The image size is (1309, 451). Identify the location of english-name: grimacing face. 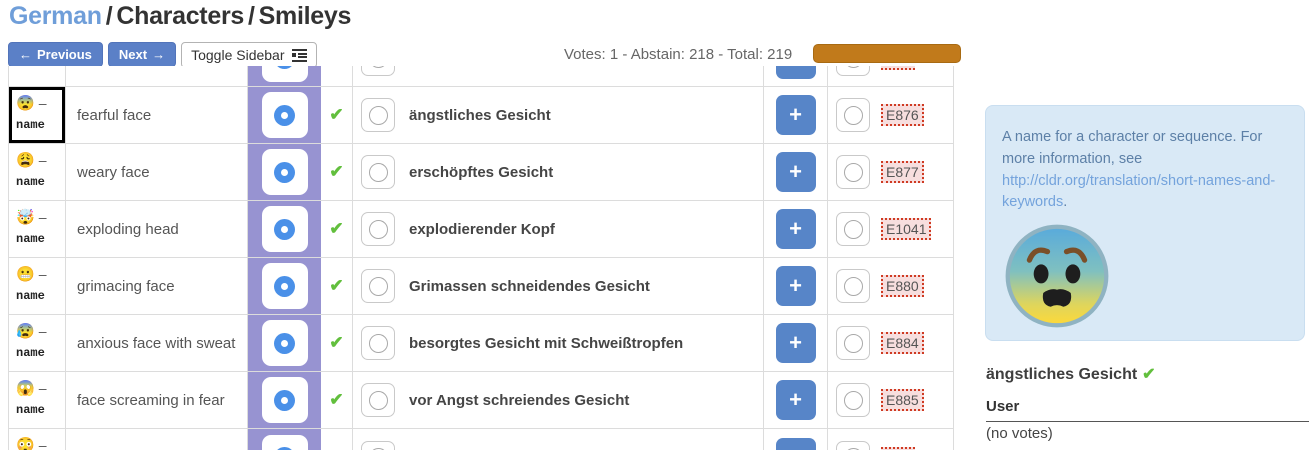
(126, 286).